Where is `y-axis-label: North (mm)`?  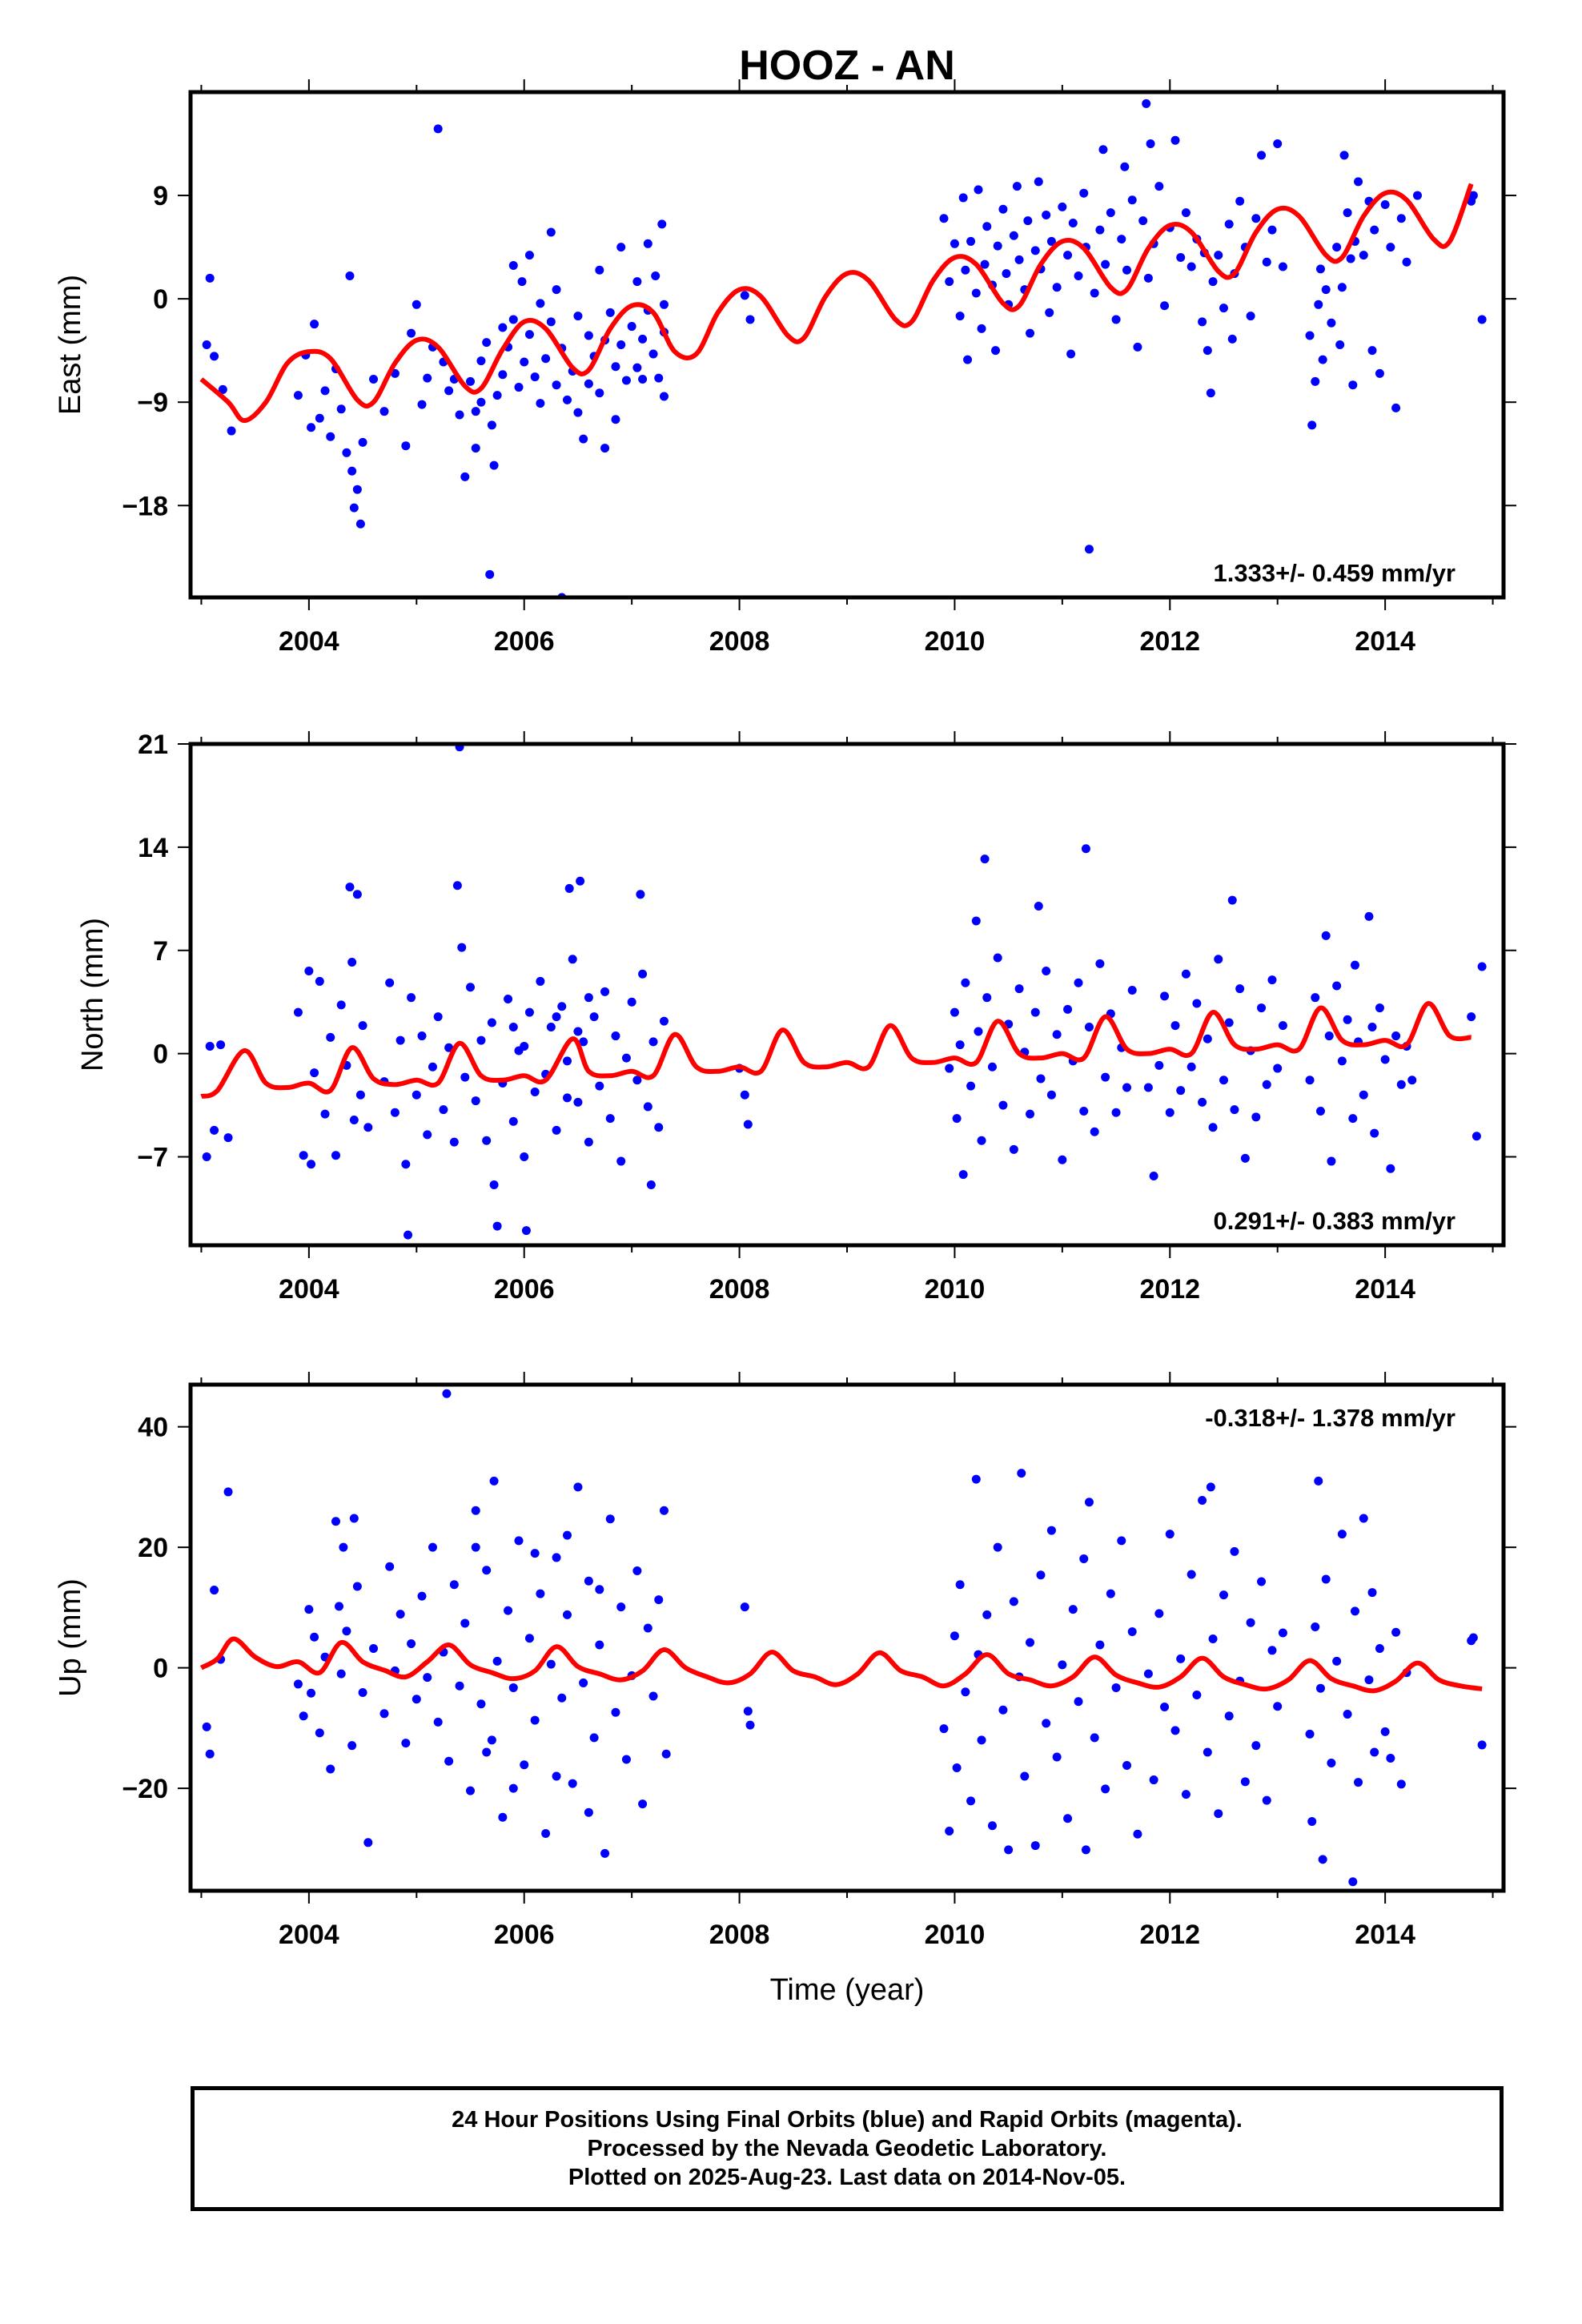
y-axis-label: North (mm) is located at coordinates (93, 995).